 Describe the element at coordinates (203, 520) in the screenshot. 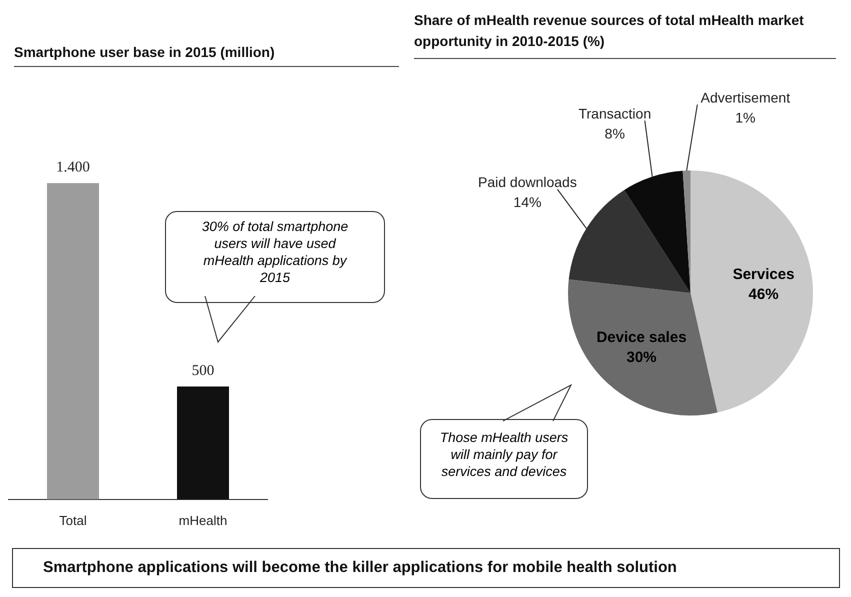

I see `x-tick-label: mHealth` at that location.